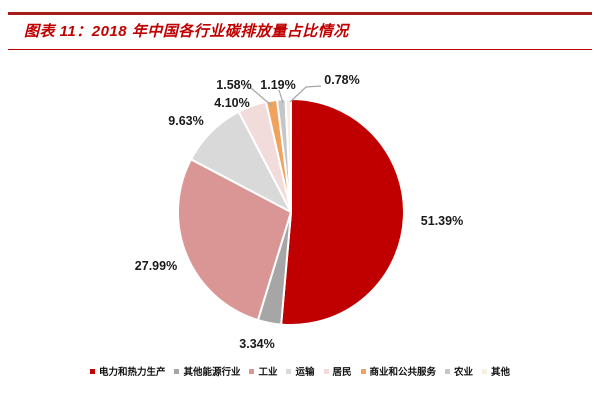  Describe the element at coordinates (257, 344) in the screenshot. I see `slice-label-1: 3.34%` at that location.